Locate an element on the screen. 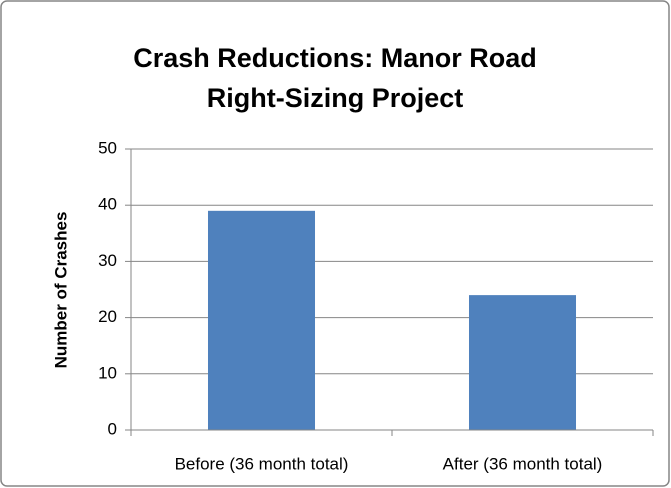 Image resolution: width=671 pixels, height=488 pixels. y-tick-label: 50 is located at coordinates (107, 147).